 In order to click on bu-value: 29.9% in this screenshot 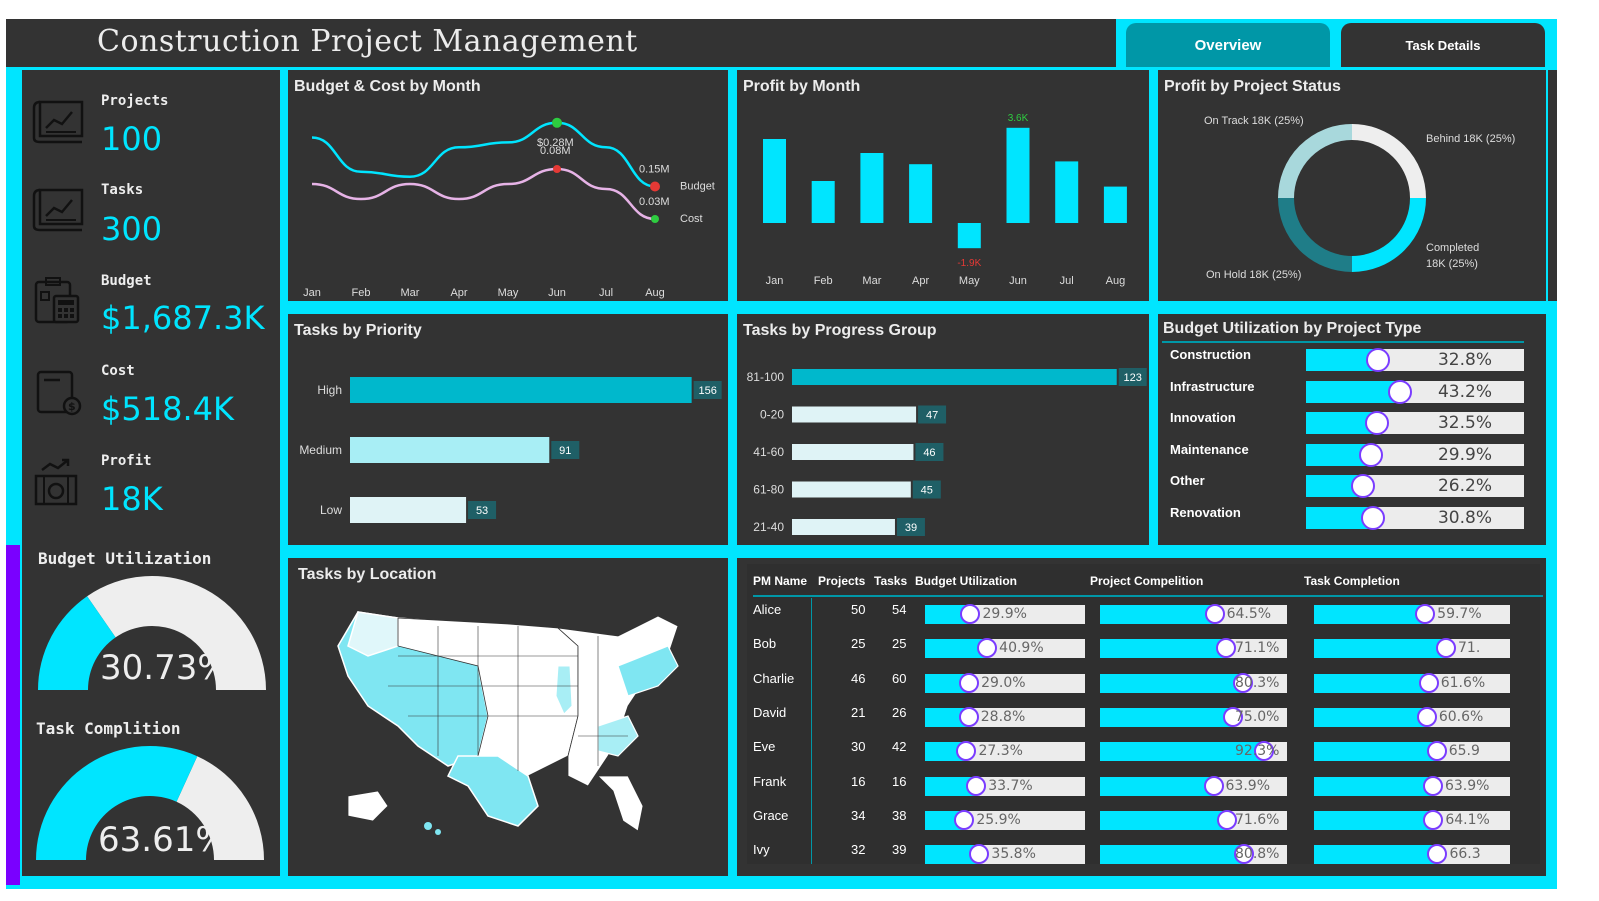, I will do `click(1004, 614)`.